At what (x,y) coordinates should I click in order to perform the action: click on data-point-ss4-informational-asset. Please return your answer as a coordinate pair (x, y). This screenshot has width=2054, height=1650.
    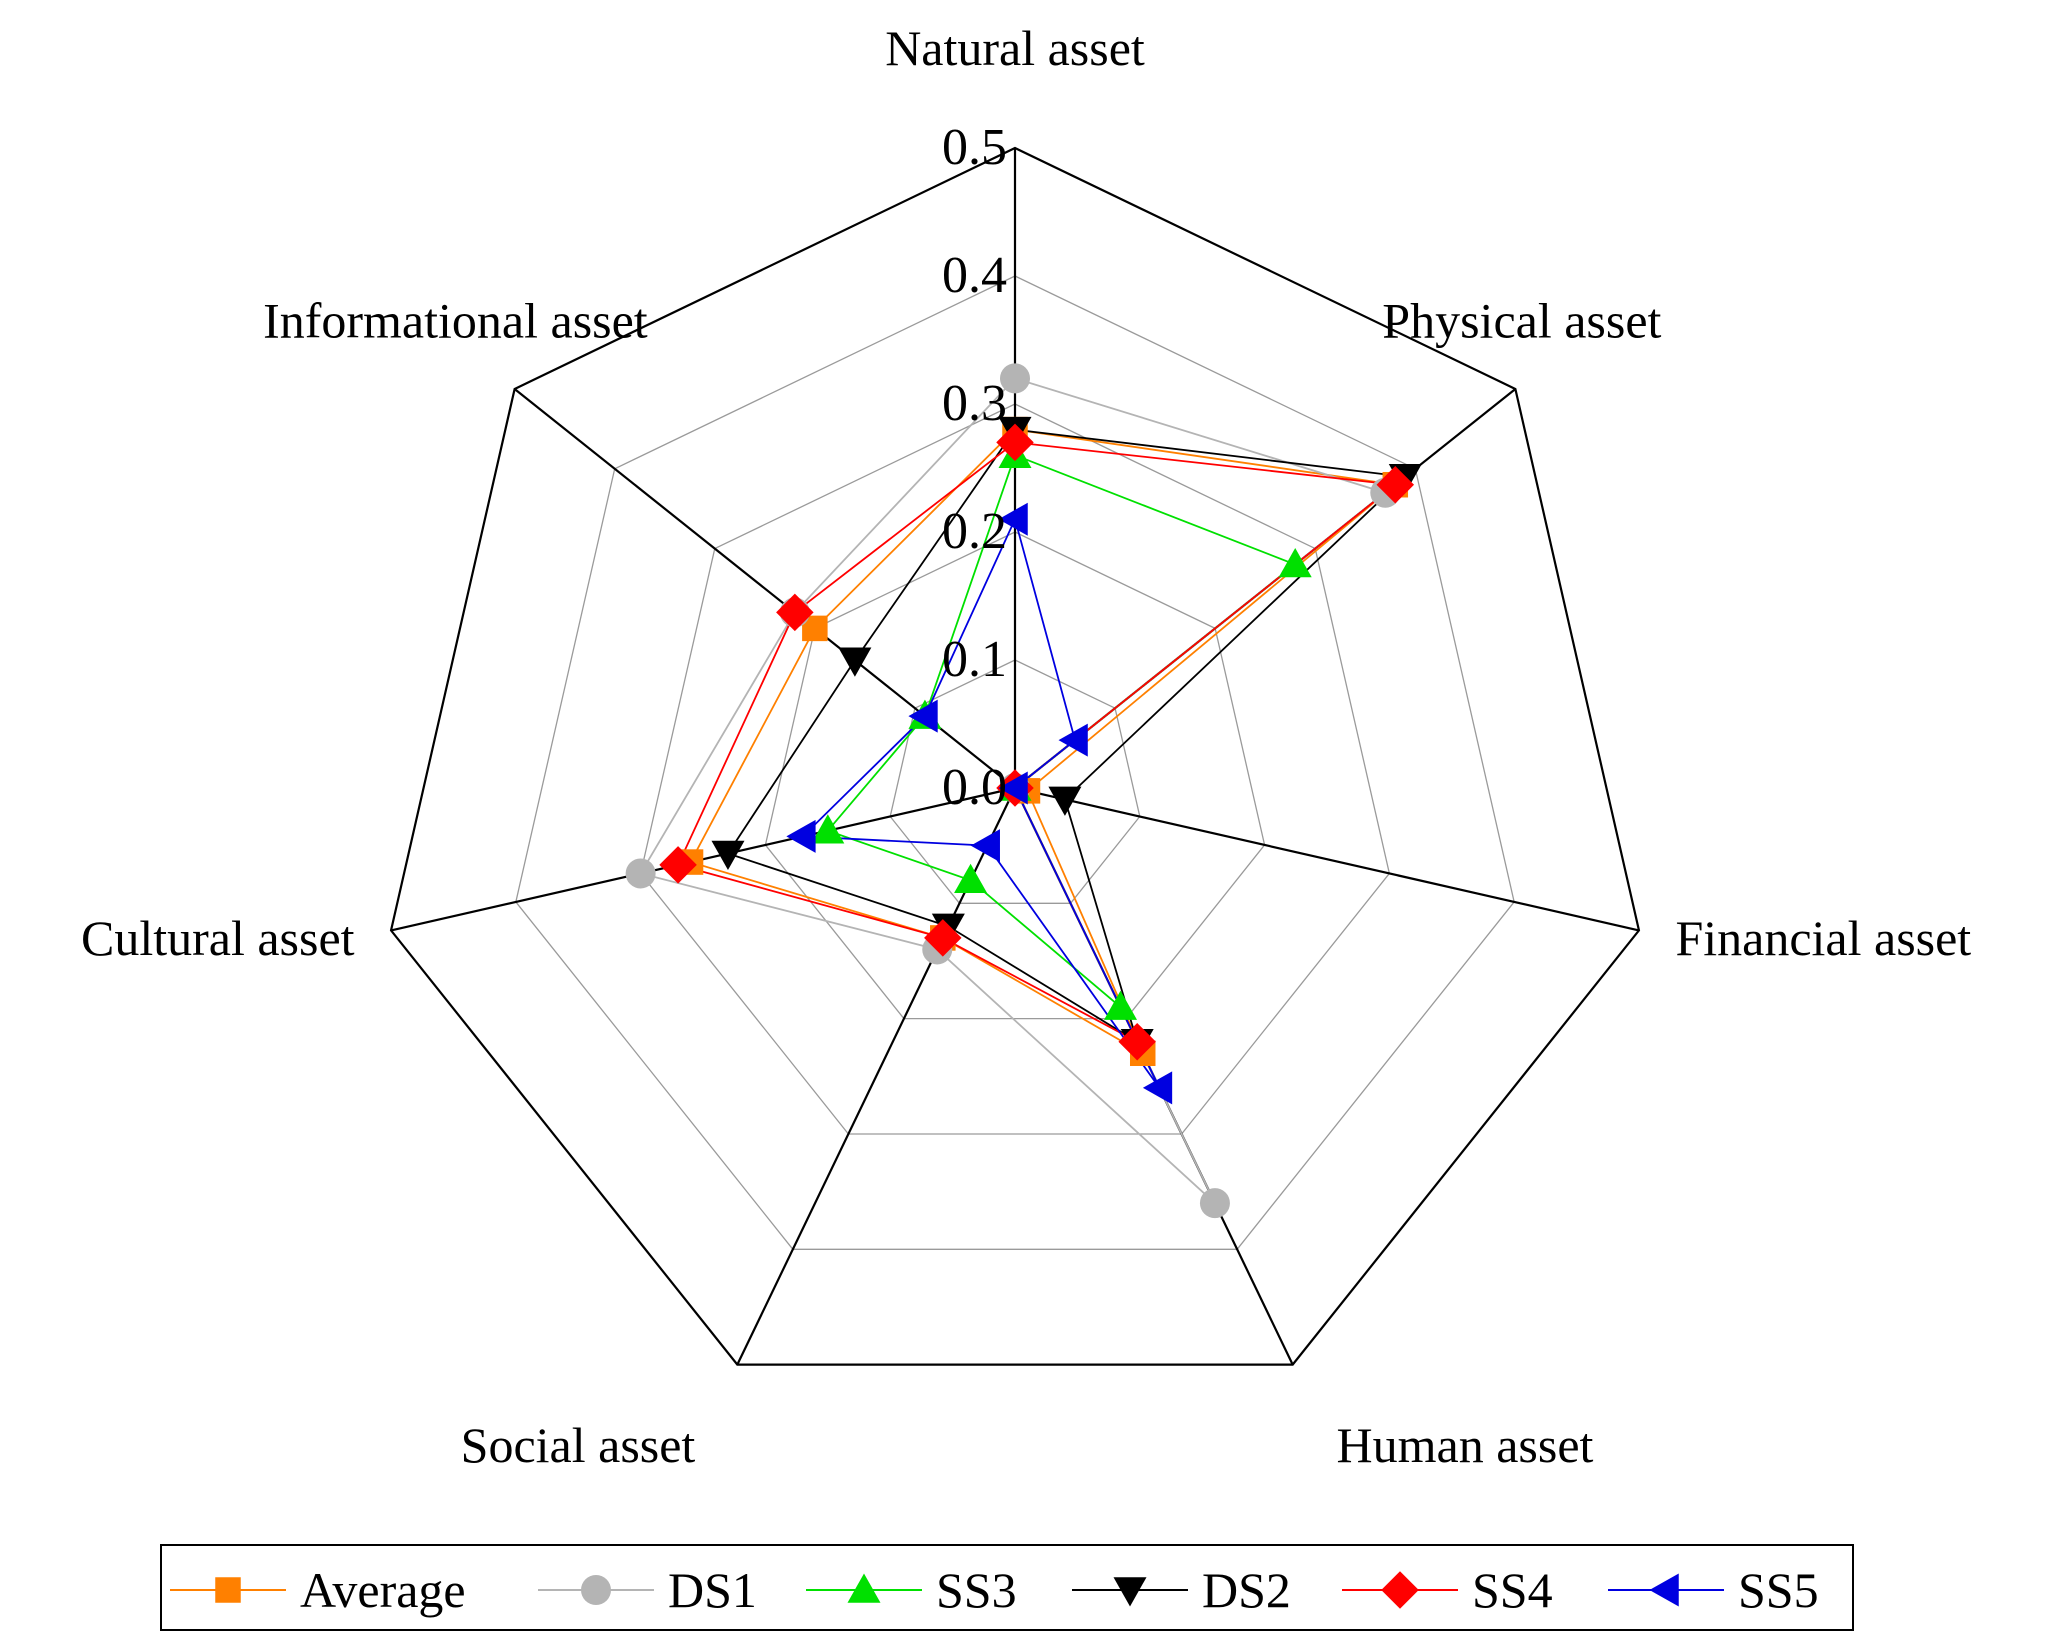
    Looking at the image, I should click on (795, 612).